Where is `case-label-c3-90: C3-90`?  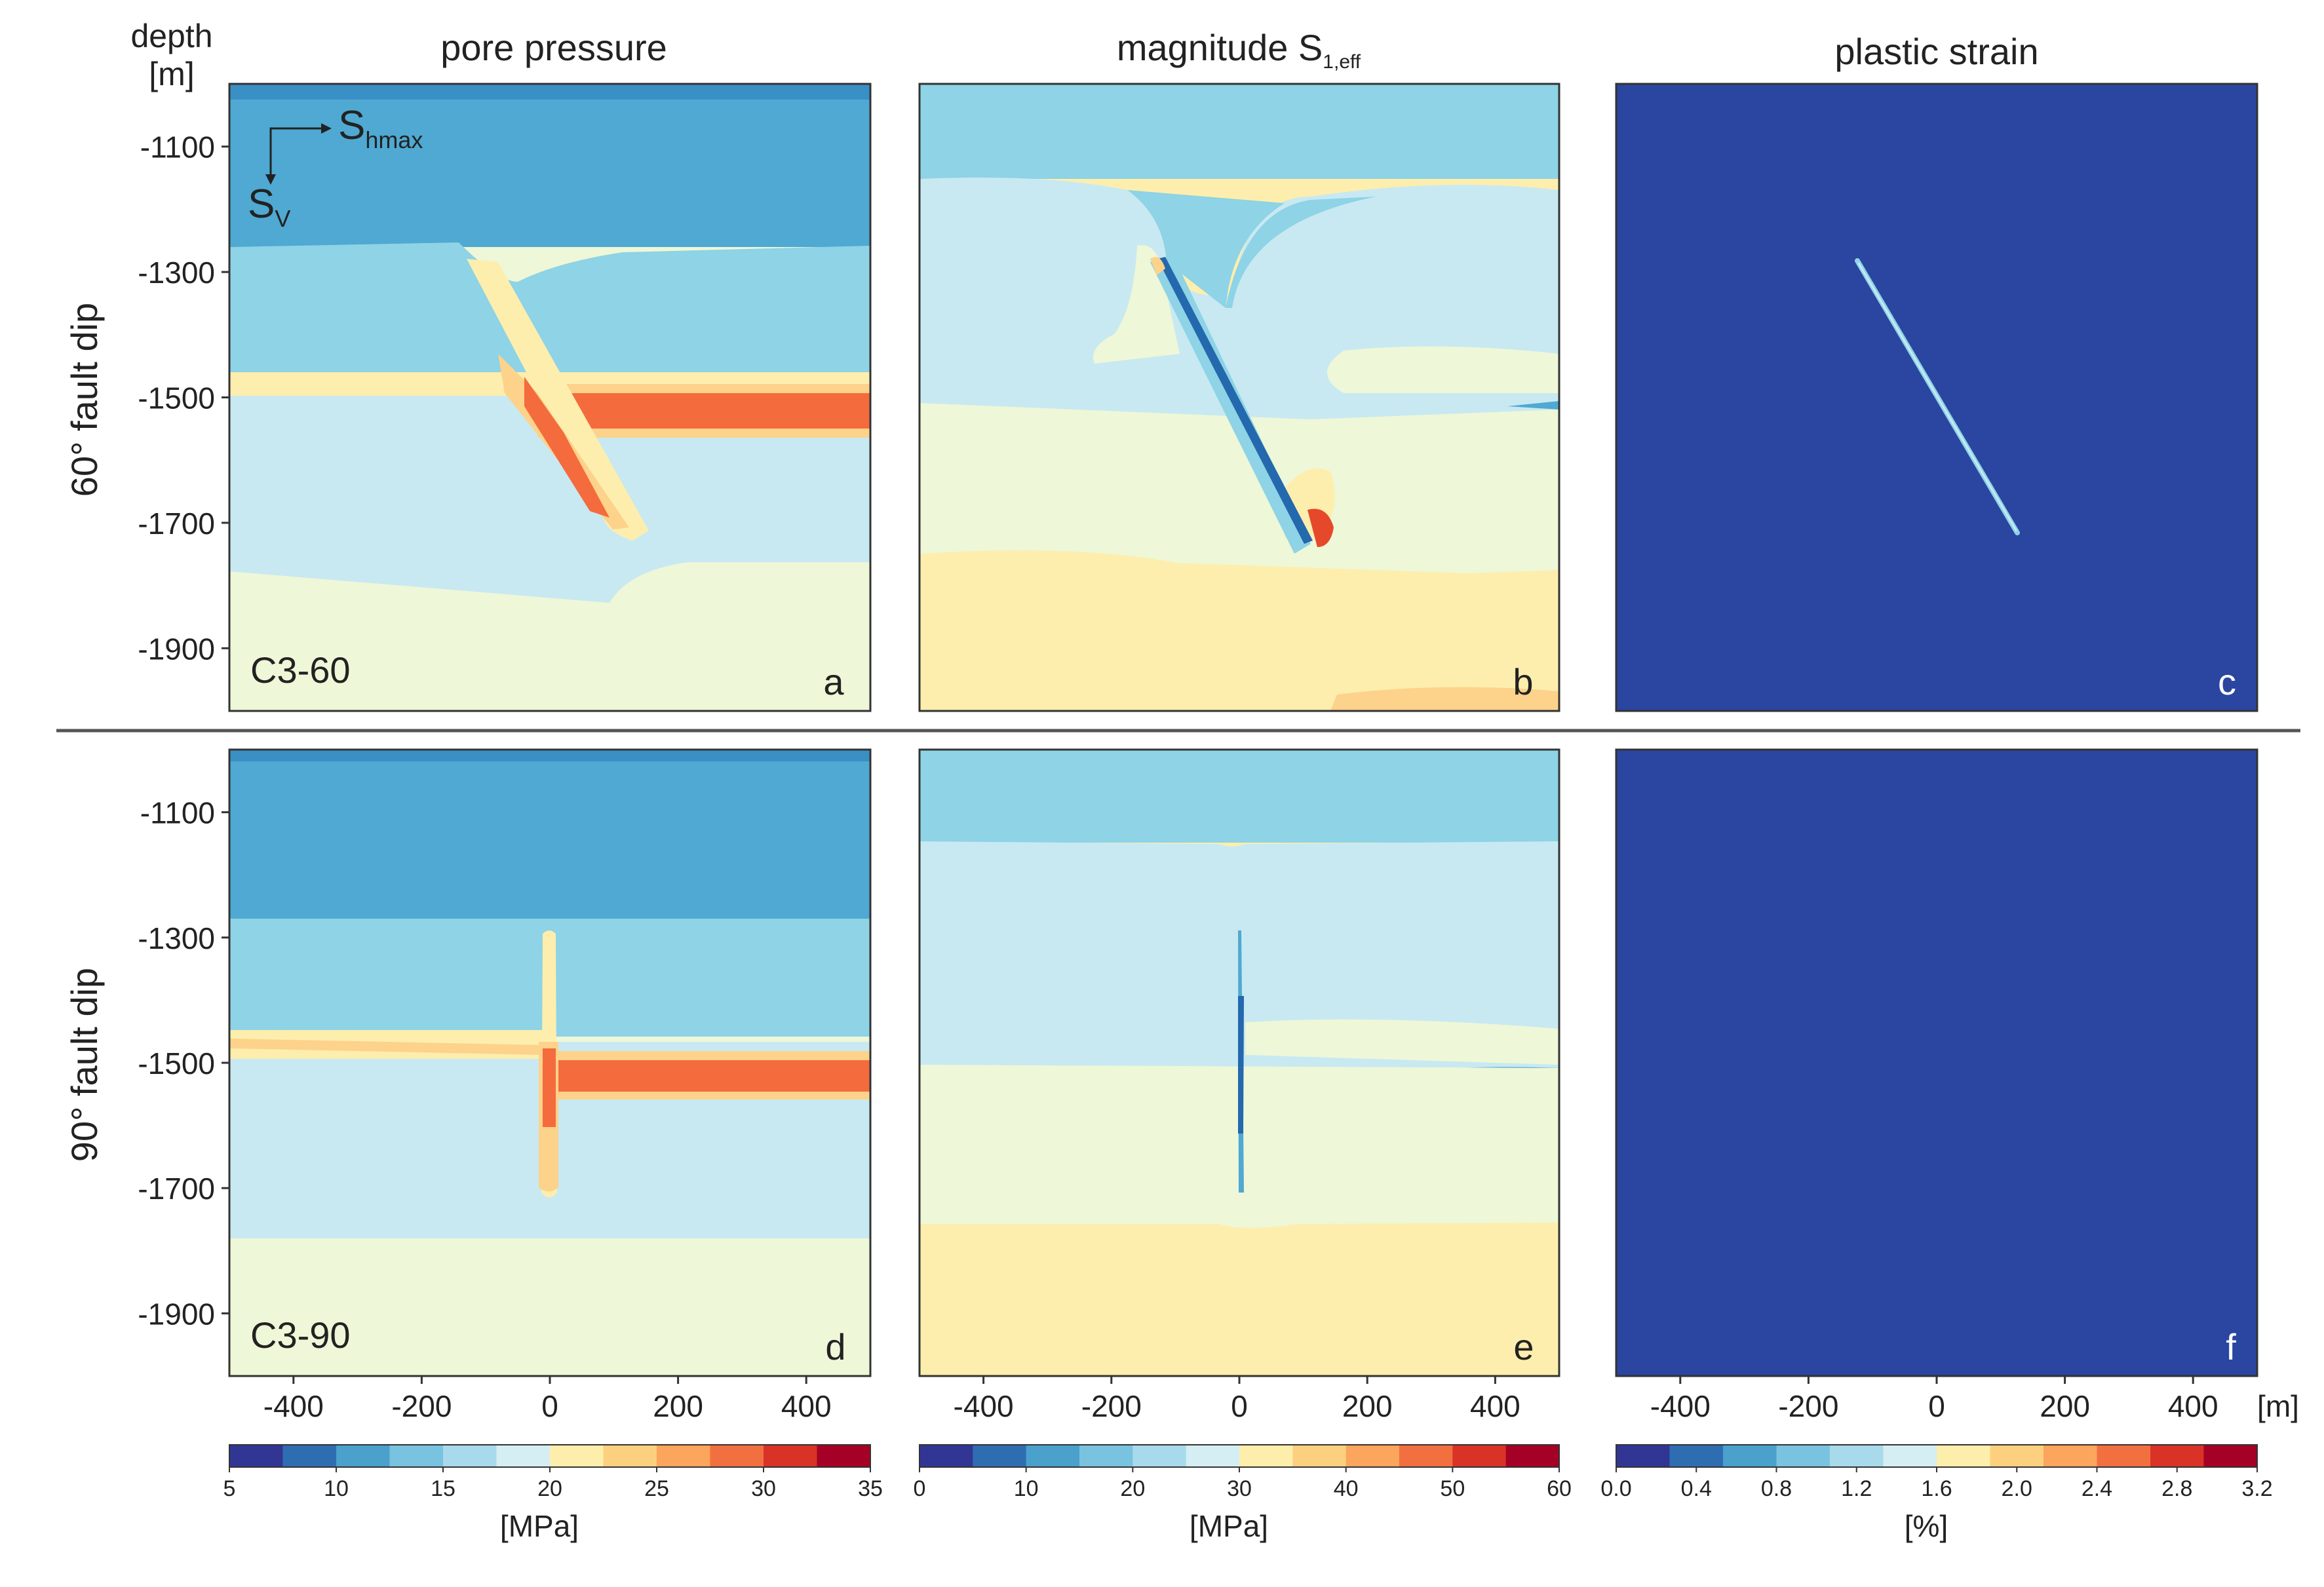
case-label-c3-90: C3-90 is located at coordinates (300, 1335).